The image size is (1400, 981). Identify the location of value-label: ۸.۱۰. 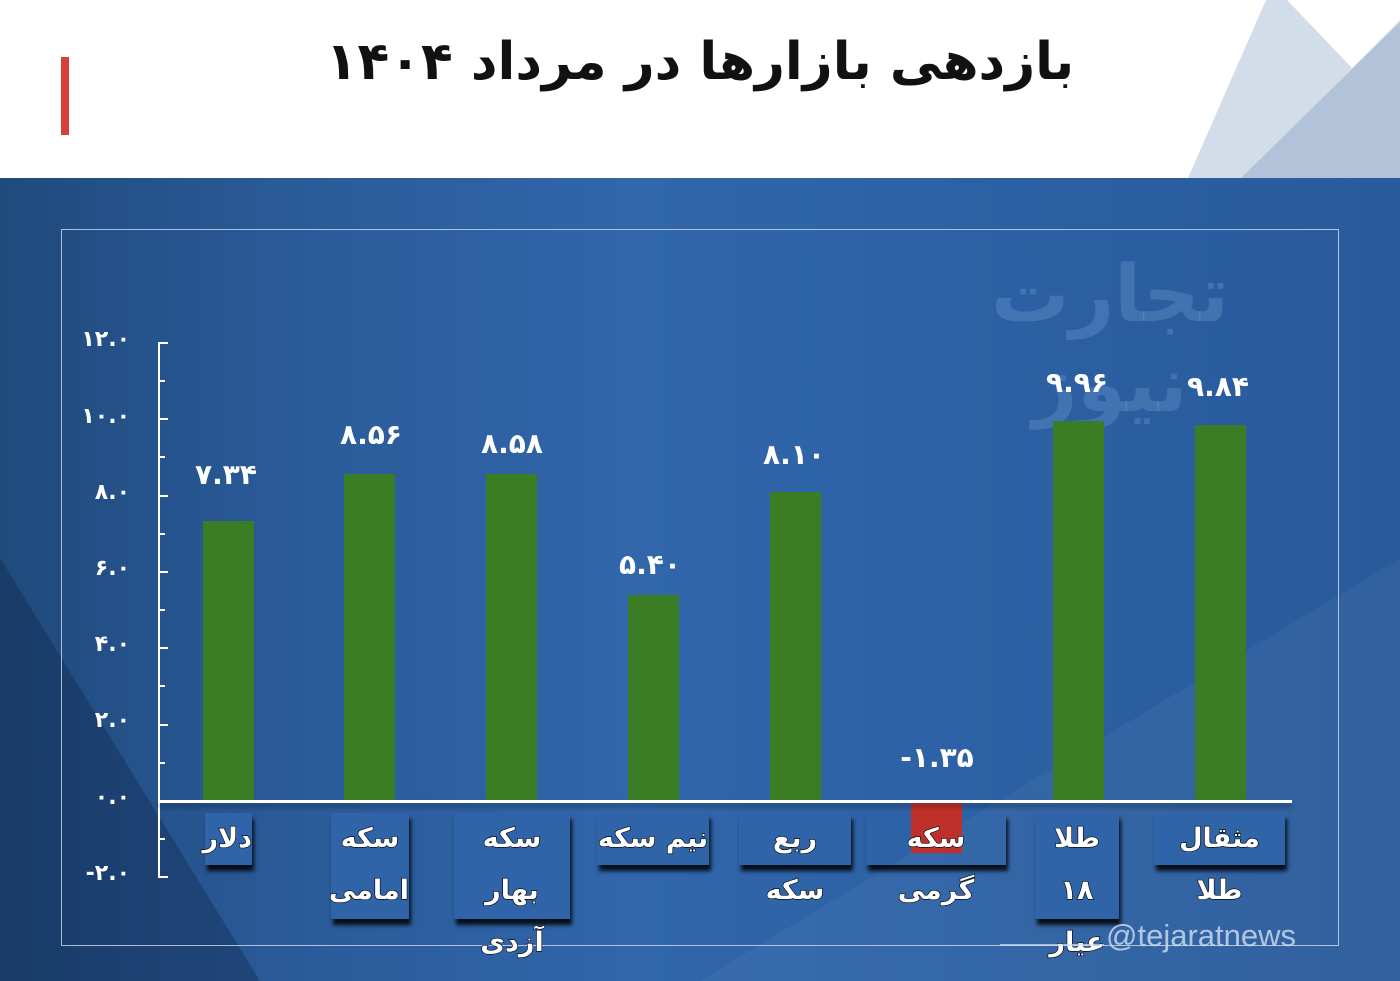
(794, 454).